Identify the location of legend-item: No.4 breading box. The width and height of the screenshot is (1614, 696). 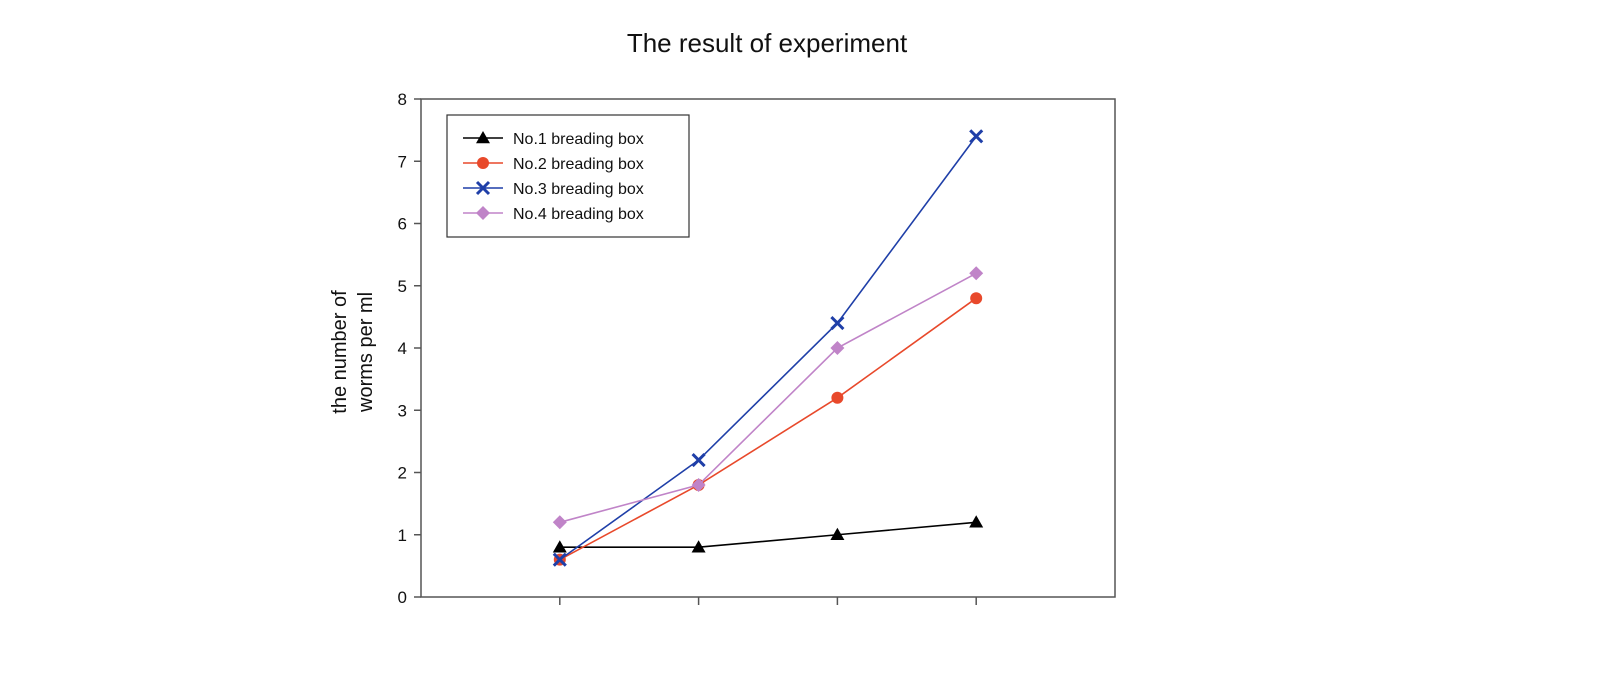
(553, 214).